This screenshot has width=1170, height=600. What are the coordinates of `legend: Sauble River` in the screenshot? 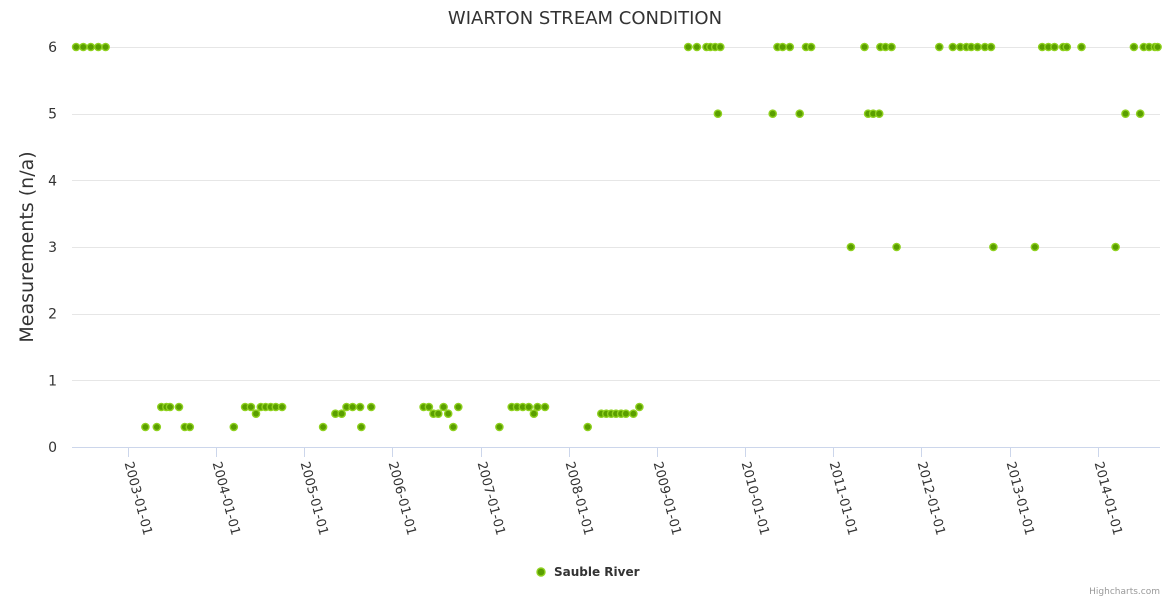 It's located at (588, 572).